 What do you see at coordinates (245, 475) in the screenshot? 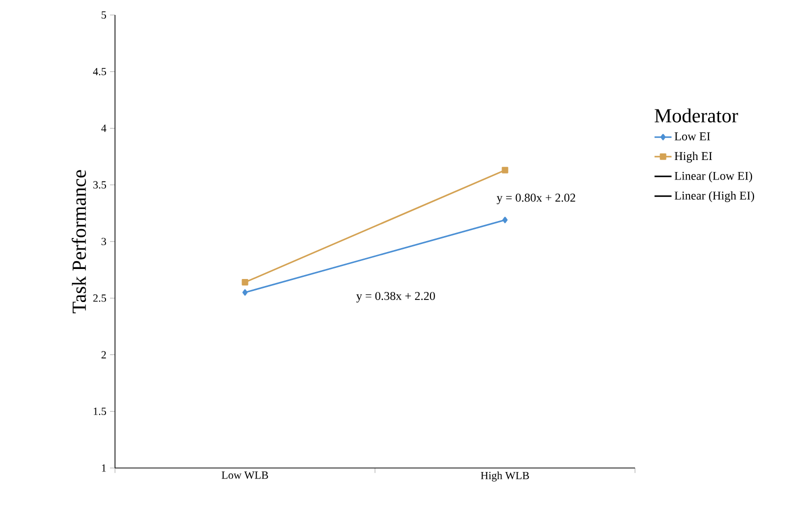
I see `x-tick-label: Low WLB` at bounding box center [245, 475].